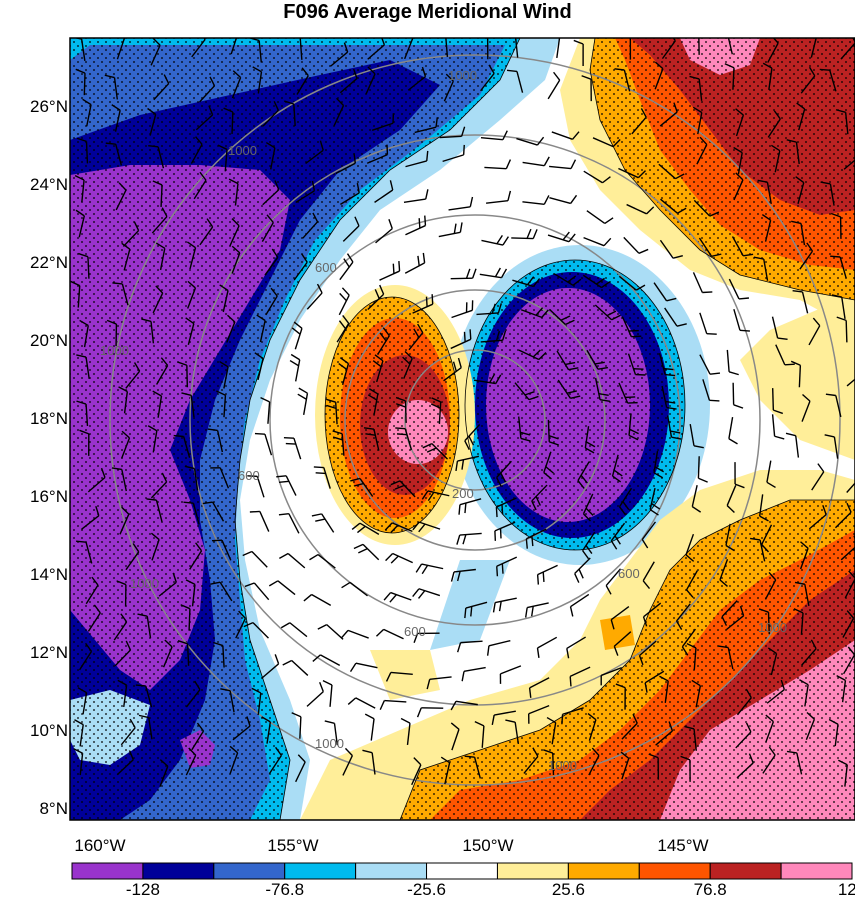  I want to click on lat-label: 24°N, so click(49, 184).